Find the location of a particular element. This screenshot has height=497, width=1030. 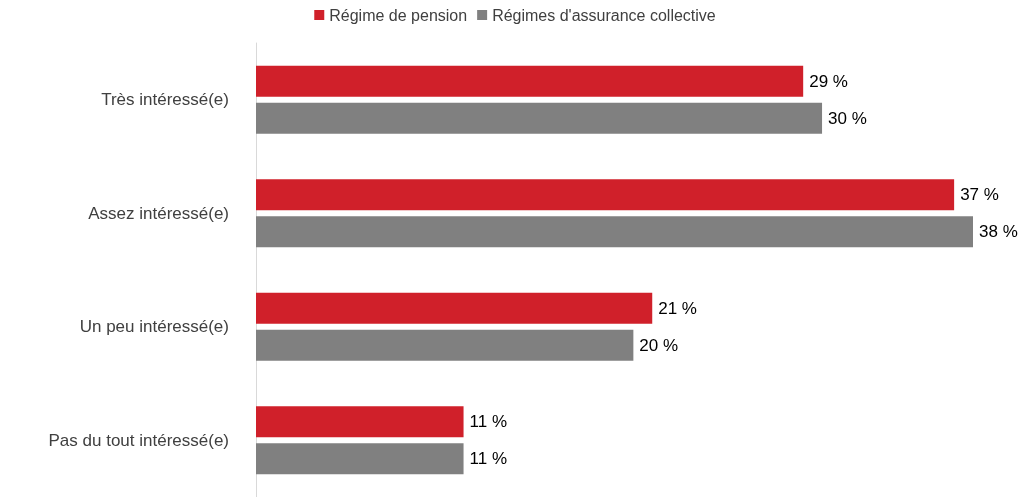

data-label: 38 % is located at coordinates (998, 232).